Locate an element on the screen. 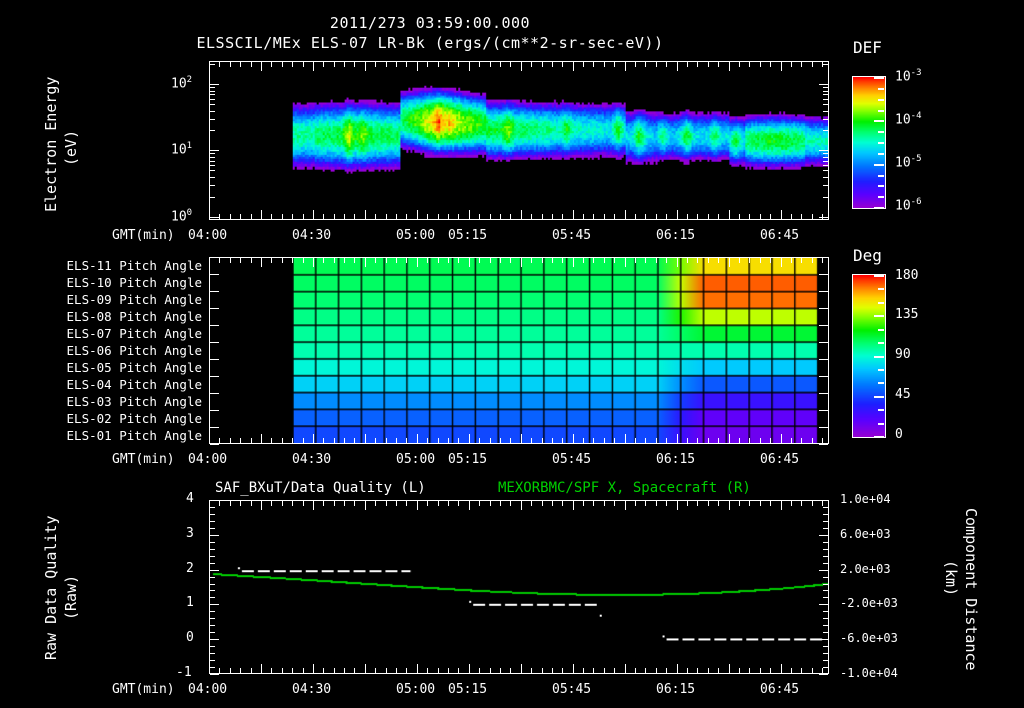  spectrogram-xtick-label: 06:45 is located at coordinates (780, 235).